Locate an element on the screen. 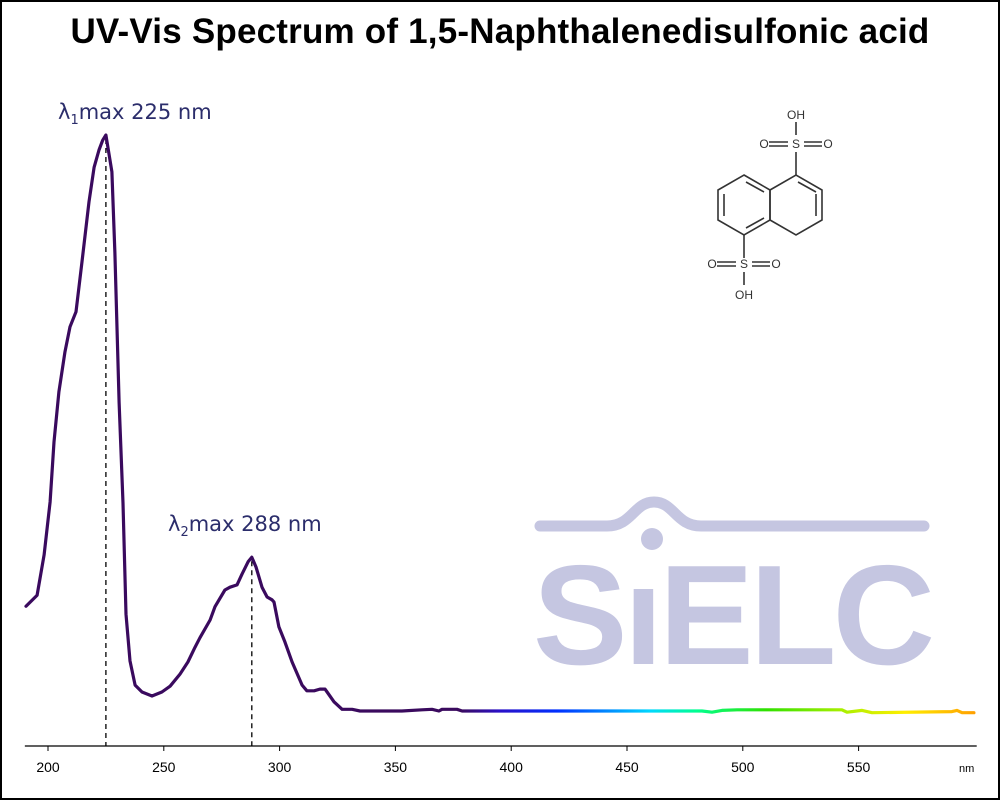  o-top-left-label: O is located at coordinates (763, 144).